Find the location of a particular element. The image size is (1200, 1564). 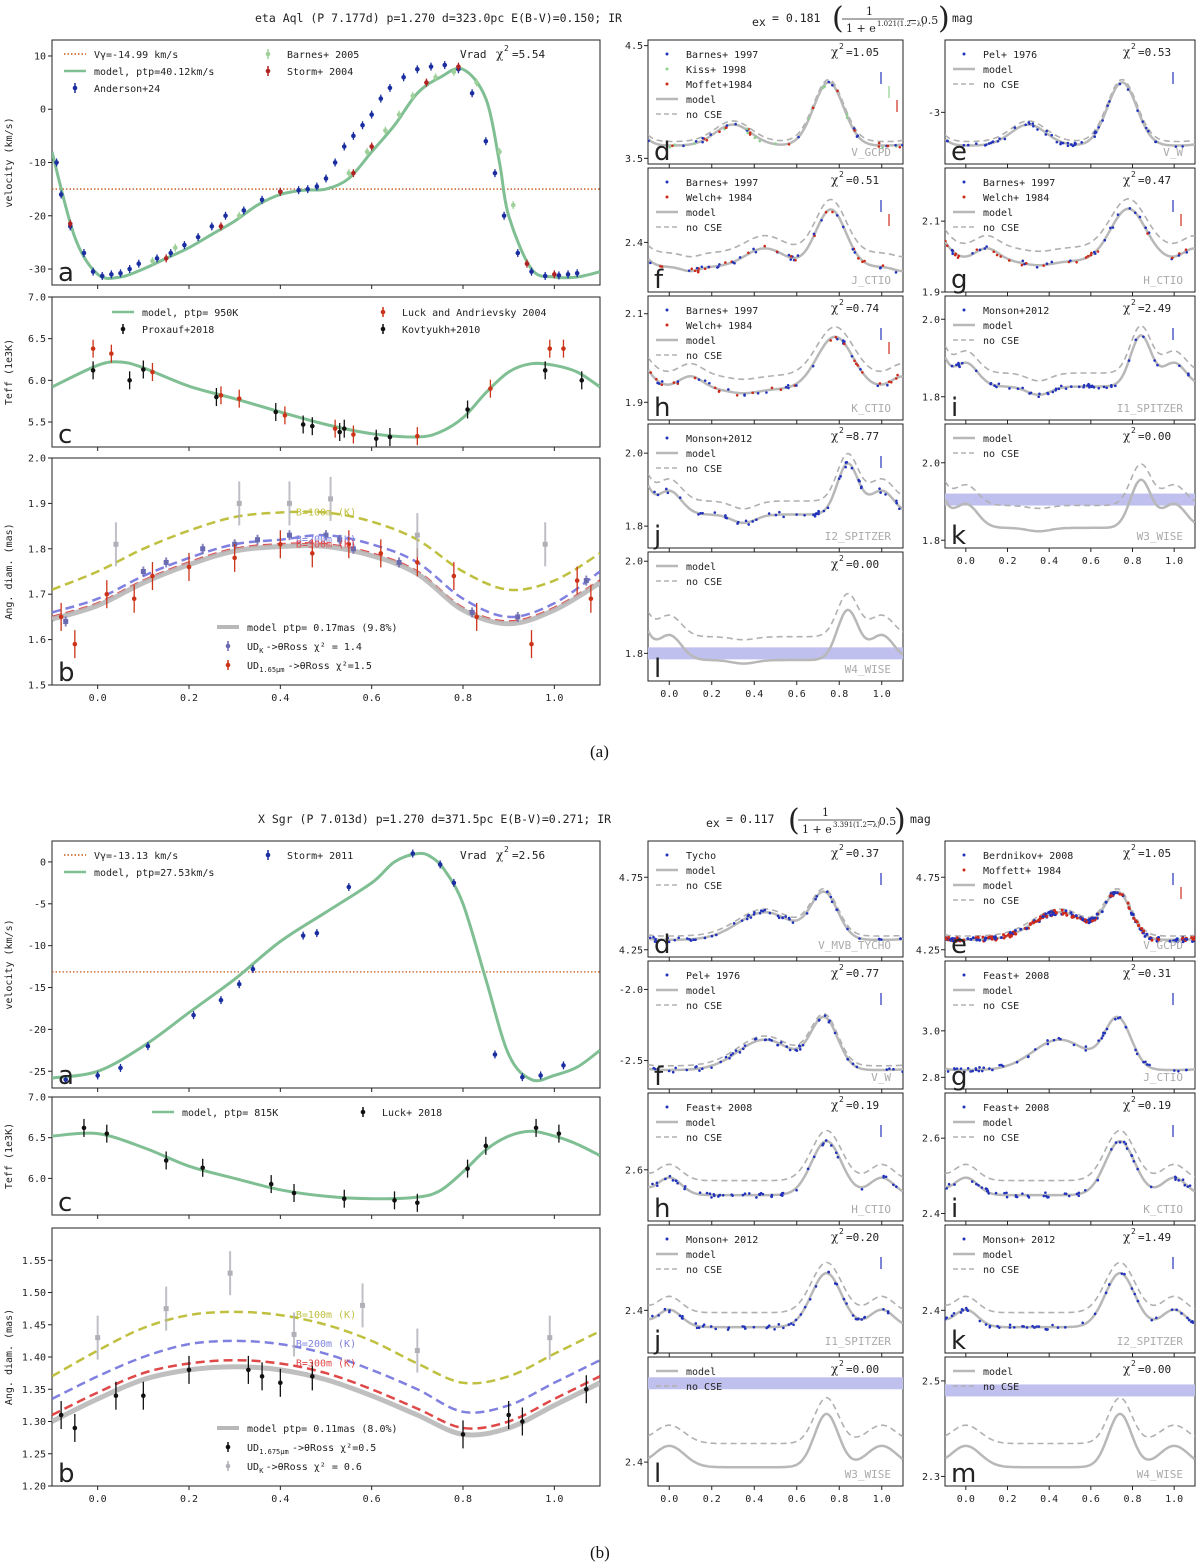

y-tick-label: 2.0 is located at coordinates (37, 459).